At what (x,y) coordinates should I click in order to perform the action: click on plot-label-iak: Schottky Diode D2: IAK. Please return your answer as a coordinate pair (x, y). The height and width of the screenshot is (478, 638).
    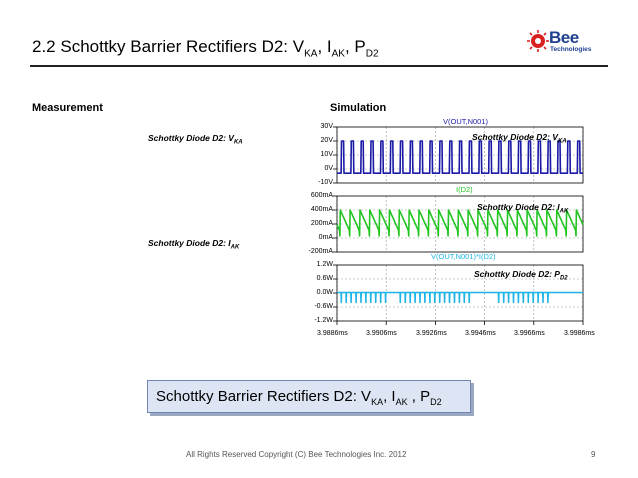
    Looking at the image, I should click on (523, 208).